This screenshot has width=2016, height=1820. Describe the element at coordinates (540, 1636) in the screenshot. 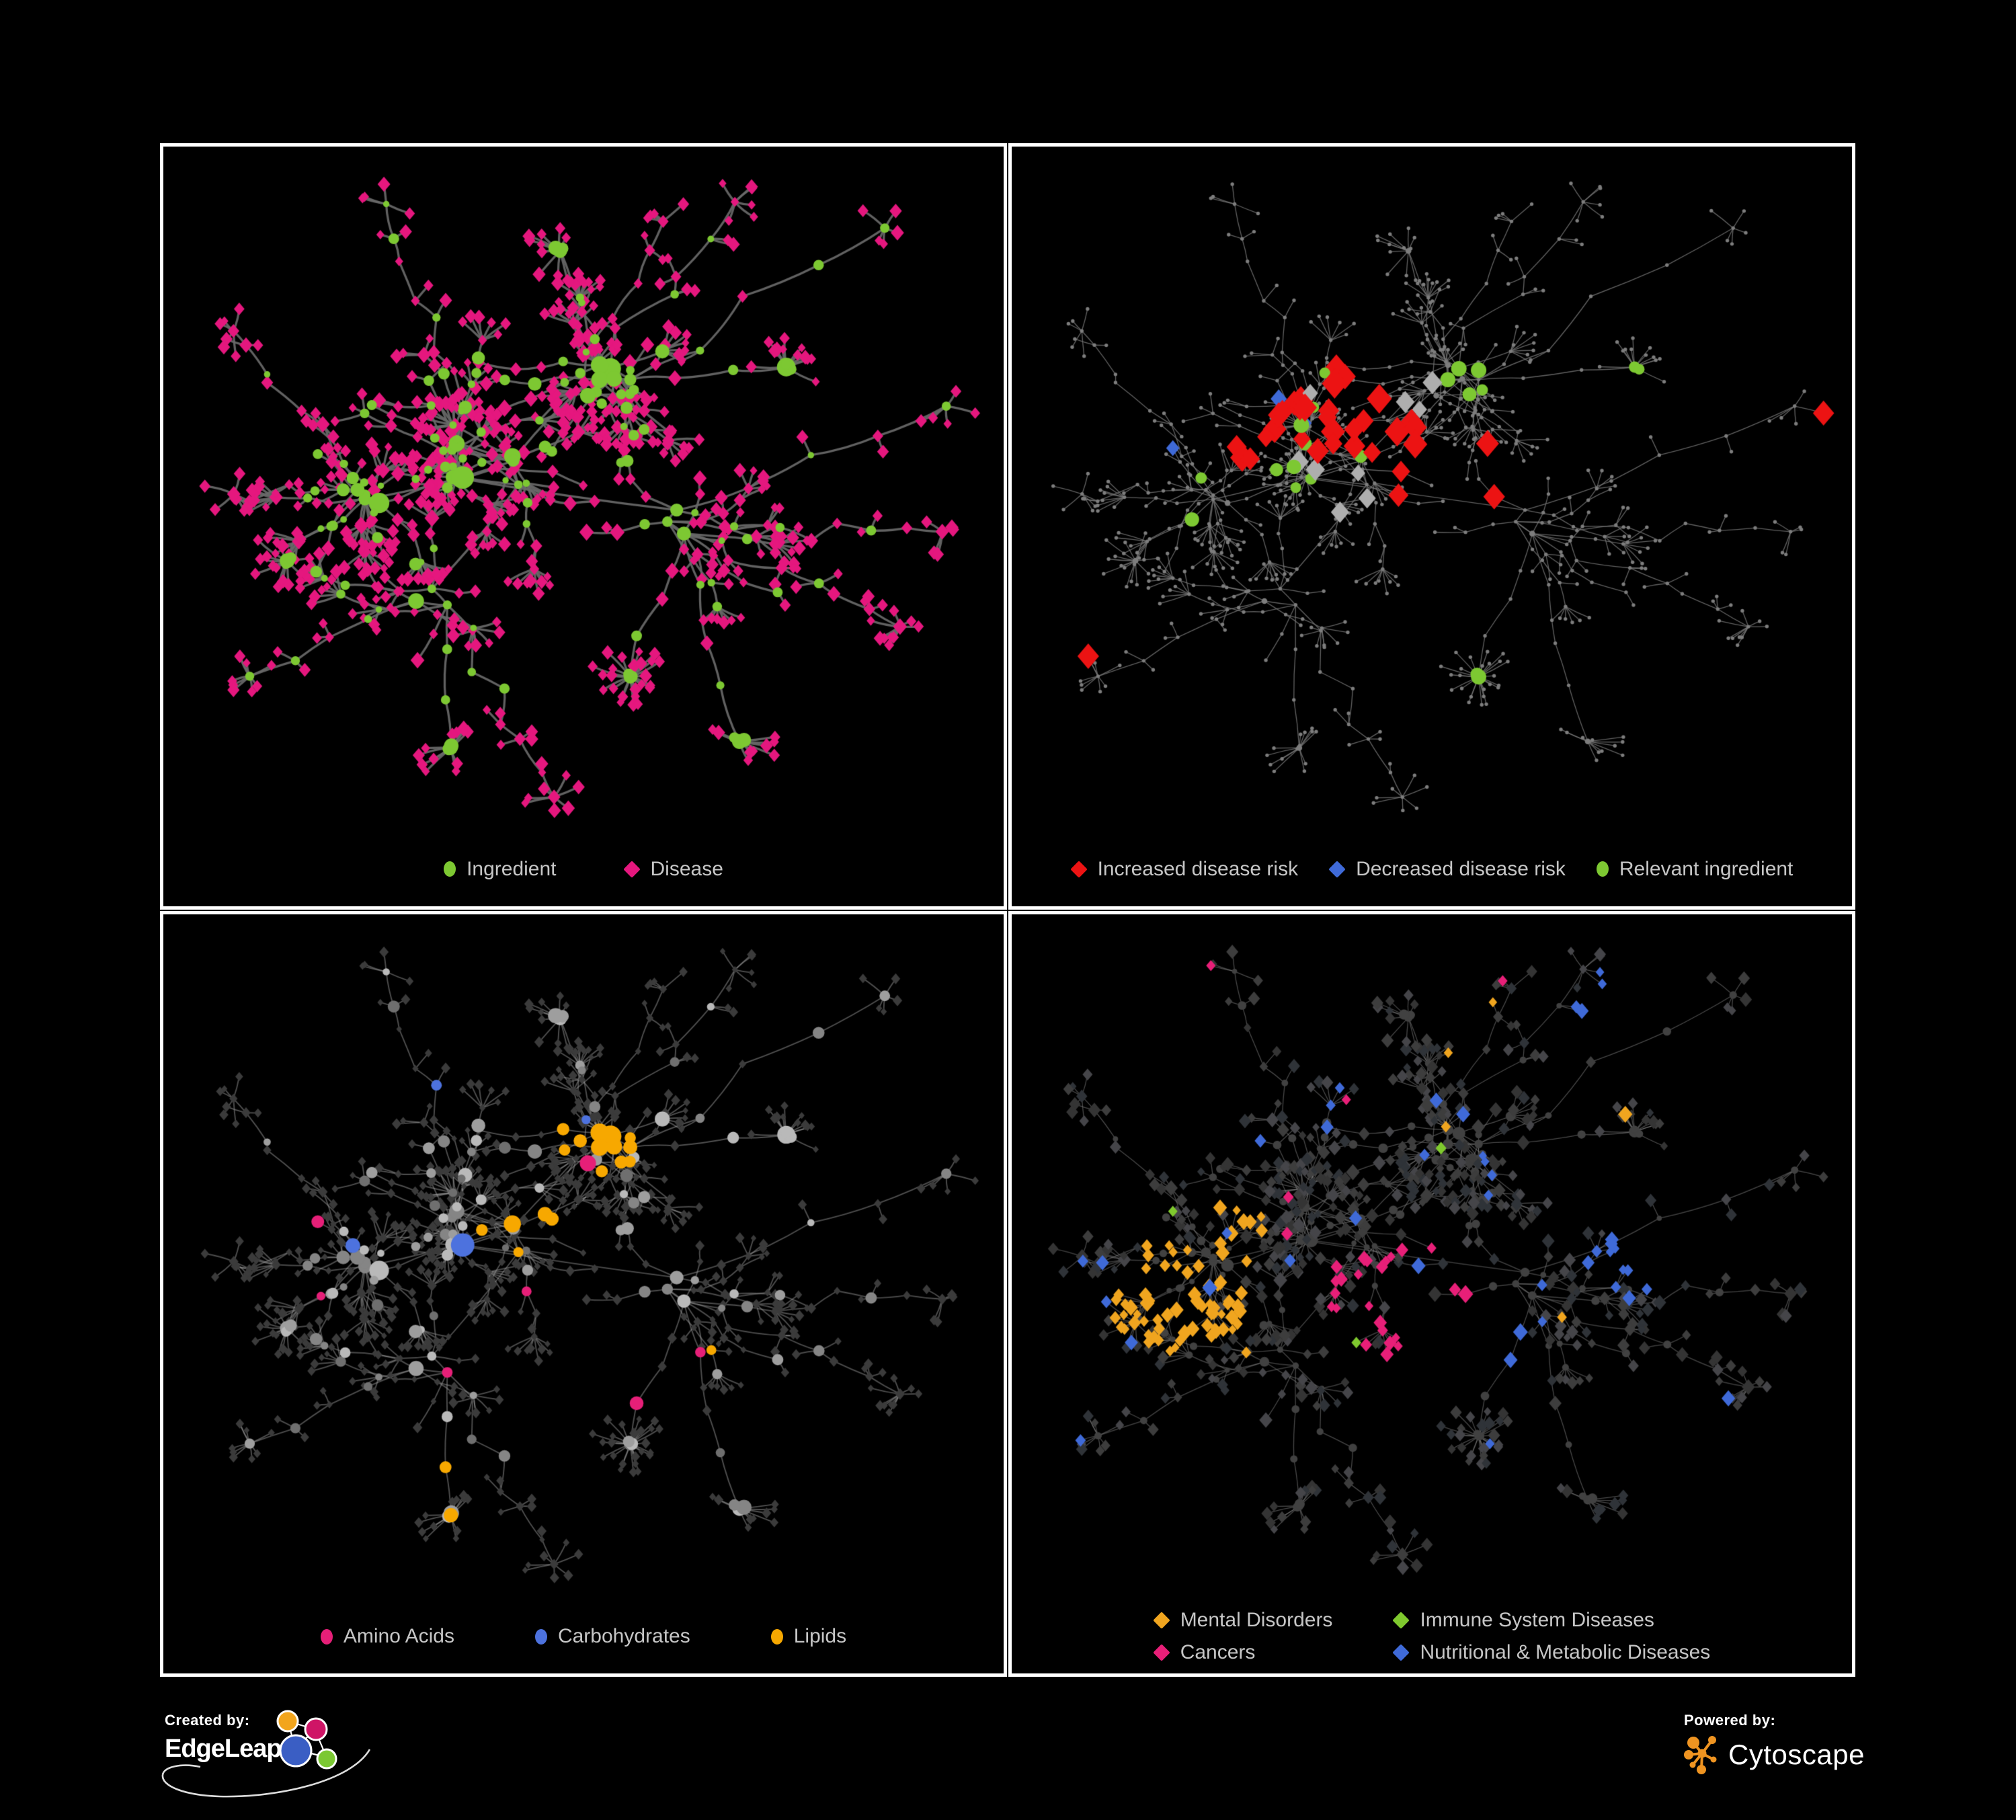

I see `carbohydrates-circle-icon` at that location.